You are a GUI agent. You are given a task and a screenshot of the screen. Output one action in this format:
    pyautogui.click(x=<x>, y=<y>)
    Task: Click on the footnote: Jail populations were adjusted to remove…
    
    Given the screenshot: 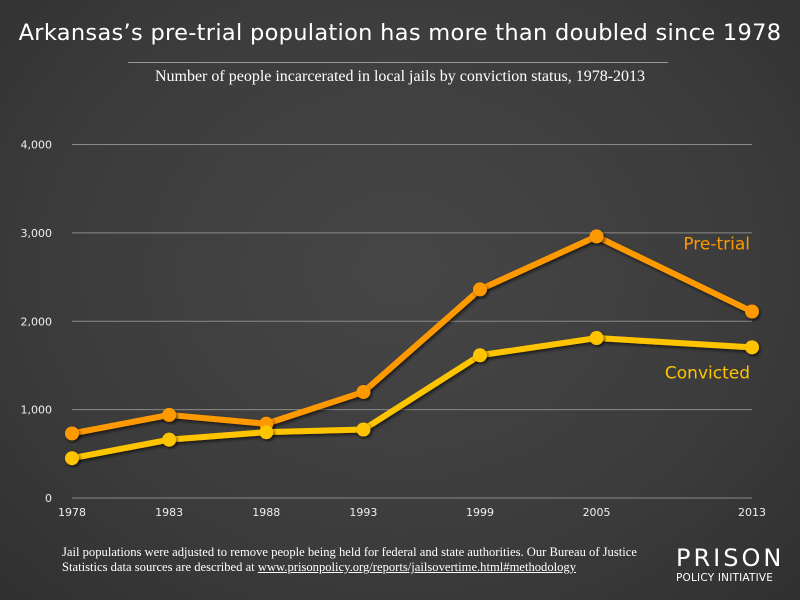 What is the action you would take?
    pyautogui.click(x=352, y=560)
    